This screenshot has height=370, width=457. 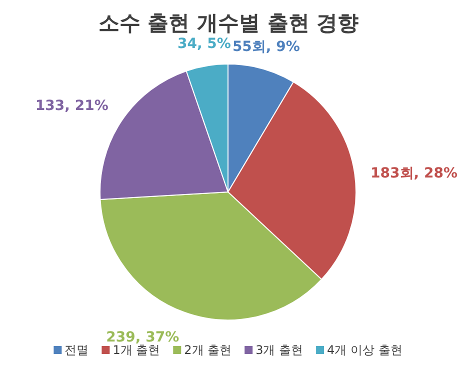 What do you see at coordinates (280, 350) in the screenshot?
I see `legend-label: 3개 출현` at bounding box center [280, 350].